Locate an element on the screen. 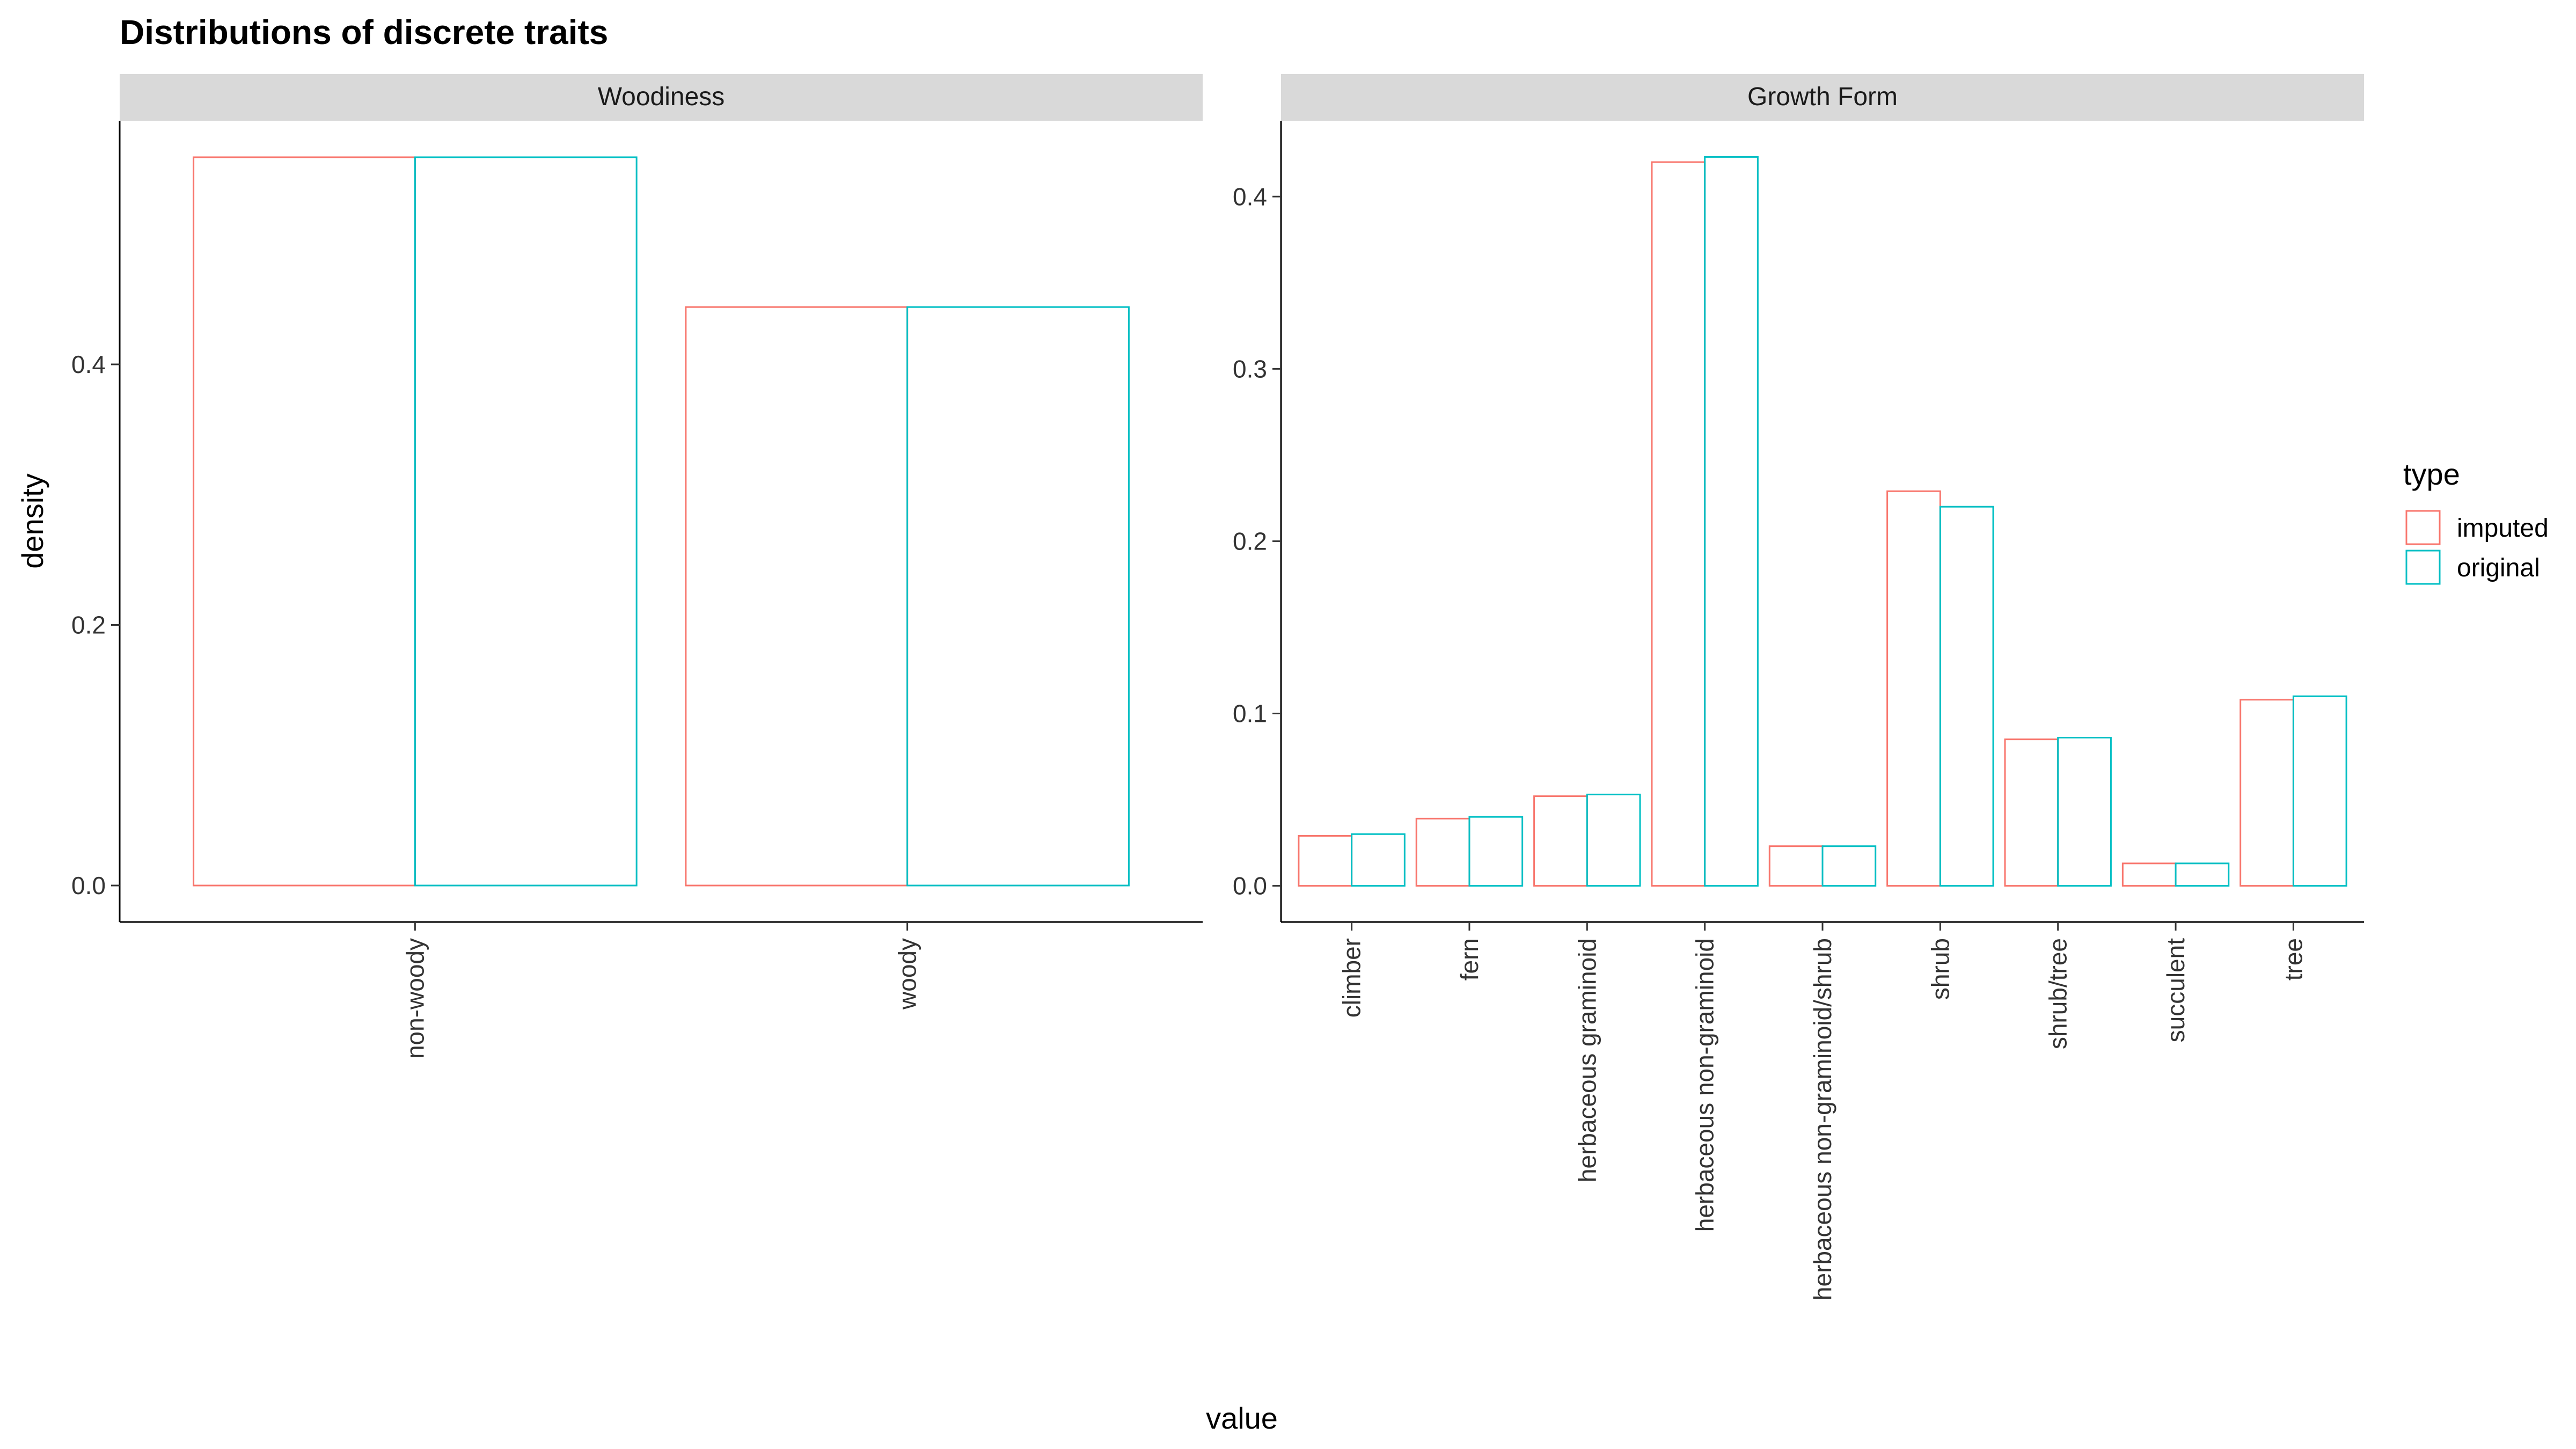 The image size is (2576, 1449). legend-item-imputed: imputed is located at coordinates (2477, 527).